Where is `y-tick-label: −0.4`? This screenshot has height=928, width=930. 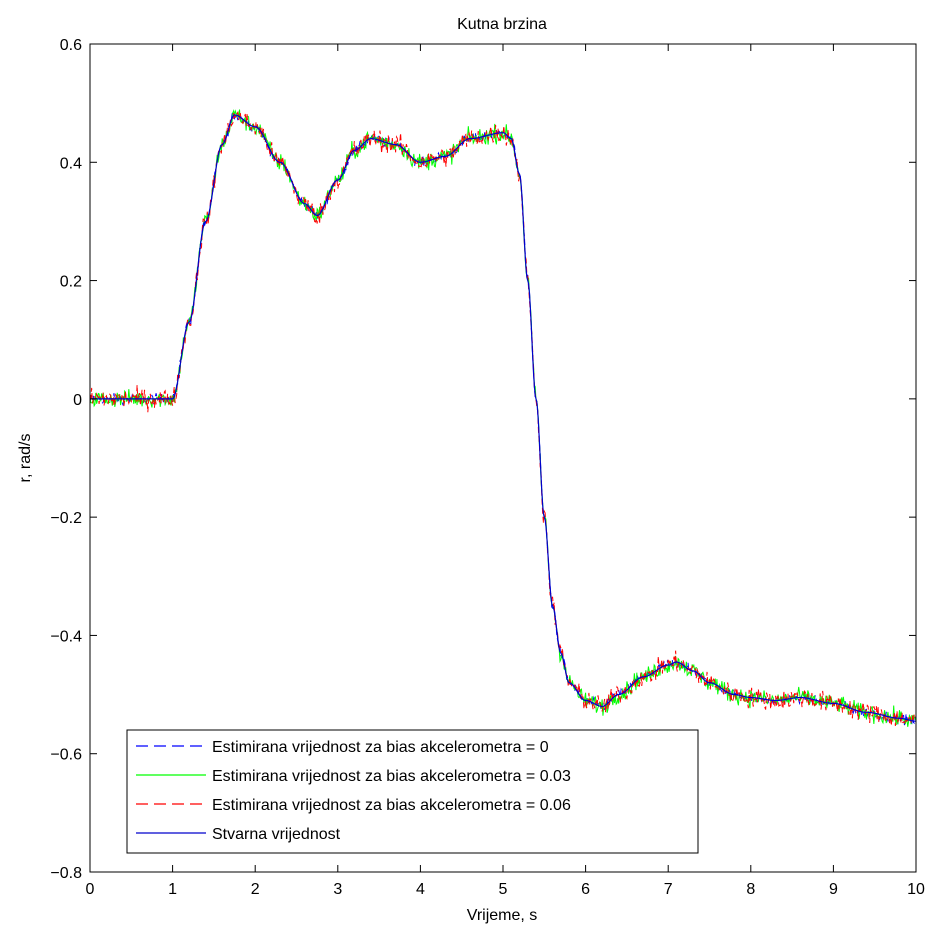 y-tick-label: −0.4 is located at coordinates (66, 636).